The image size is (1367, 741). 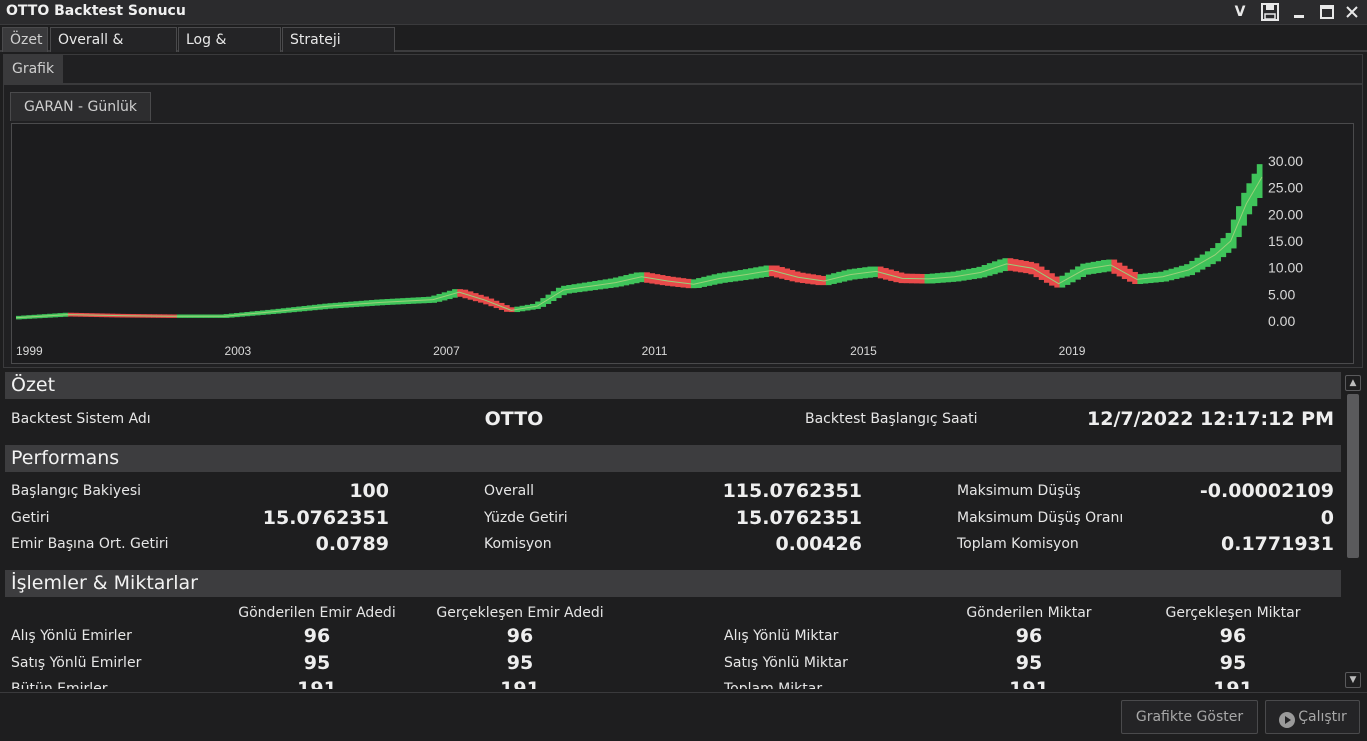 I want to click on show-on-chart-button: Grafikte Göster, so click(x=1189, y=717).